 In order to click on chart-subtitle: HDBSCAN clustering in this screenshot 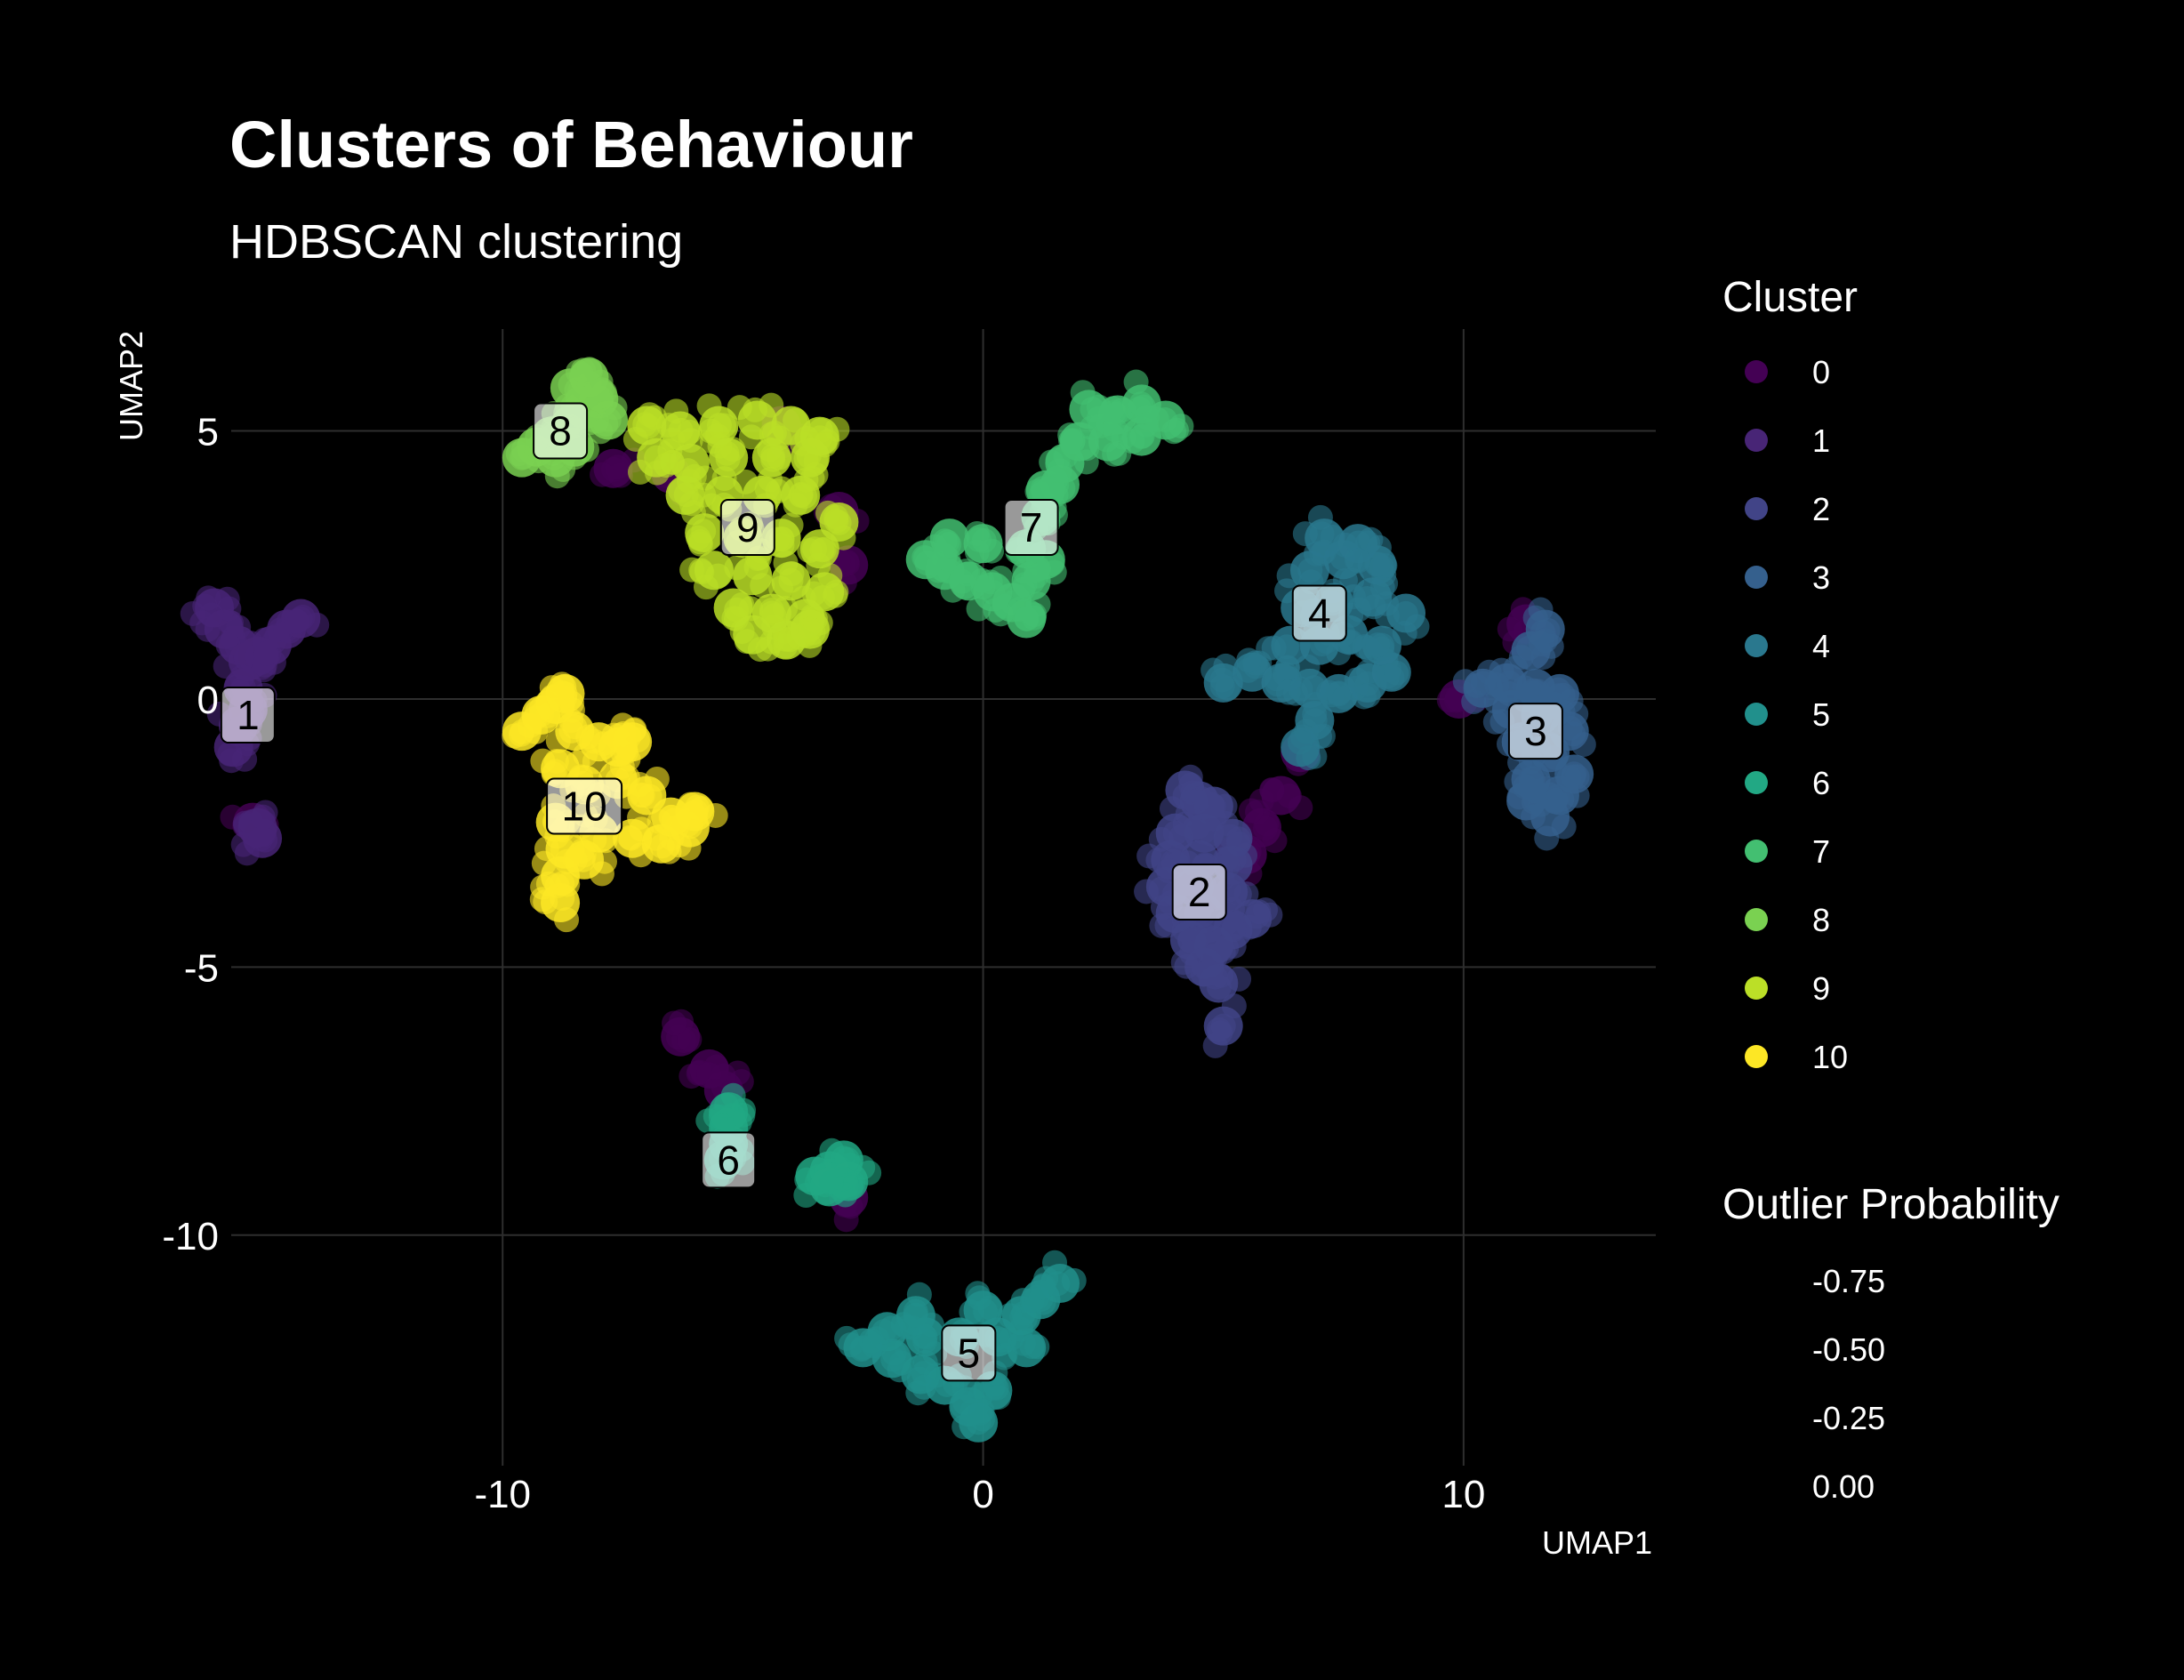, I will do `click(456, 242)`.